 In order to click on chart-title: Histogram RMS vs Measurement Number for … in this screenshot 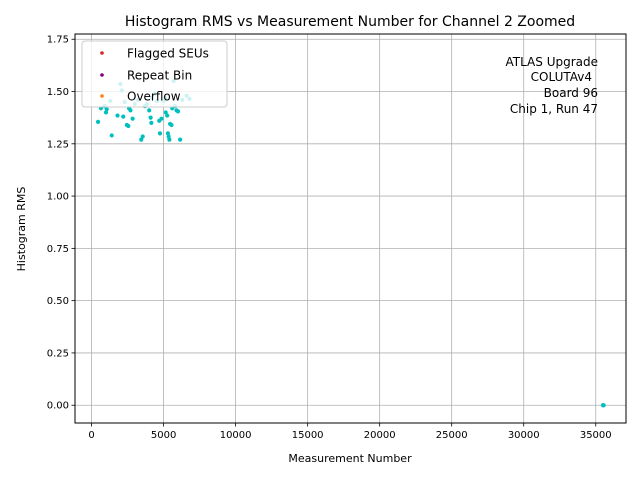, I will do `click(350, 22)`.